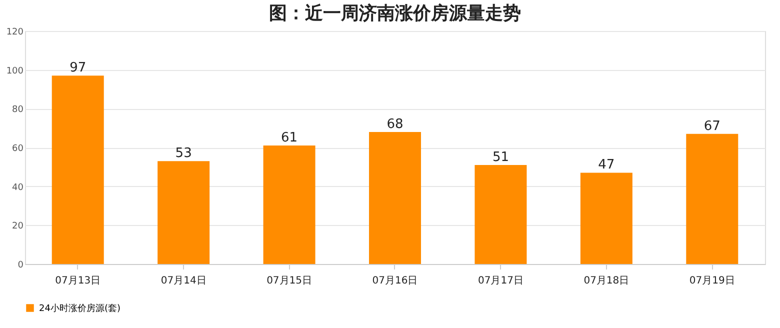  What do you see at coordinates (395, 124) in the screenshot?
I see `data-label: 68` at bounding box center [395, 124].